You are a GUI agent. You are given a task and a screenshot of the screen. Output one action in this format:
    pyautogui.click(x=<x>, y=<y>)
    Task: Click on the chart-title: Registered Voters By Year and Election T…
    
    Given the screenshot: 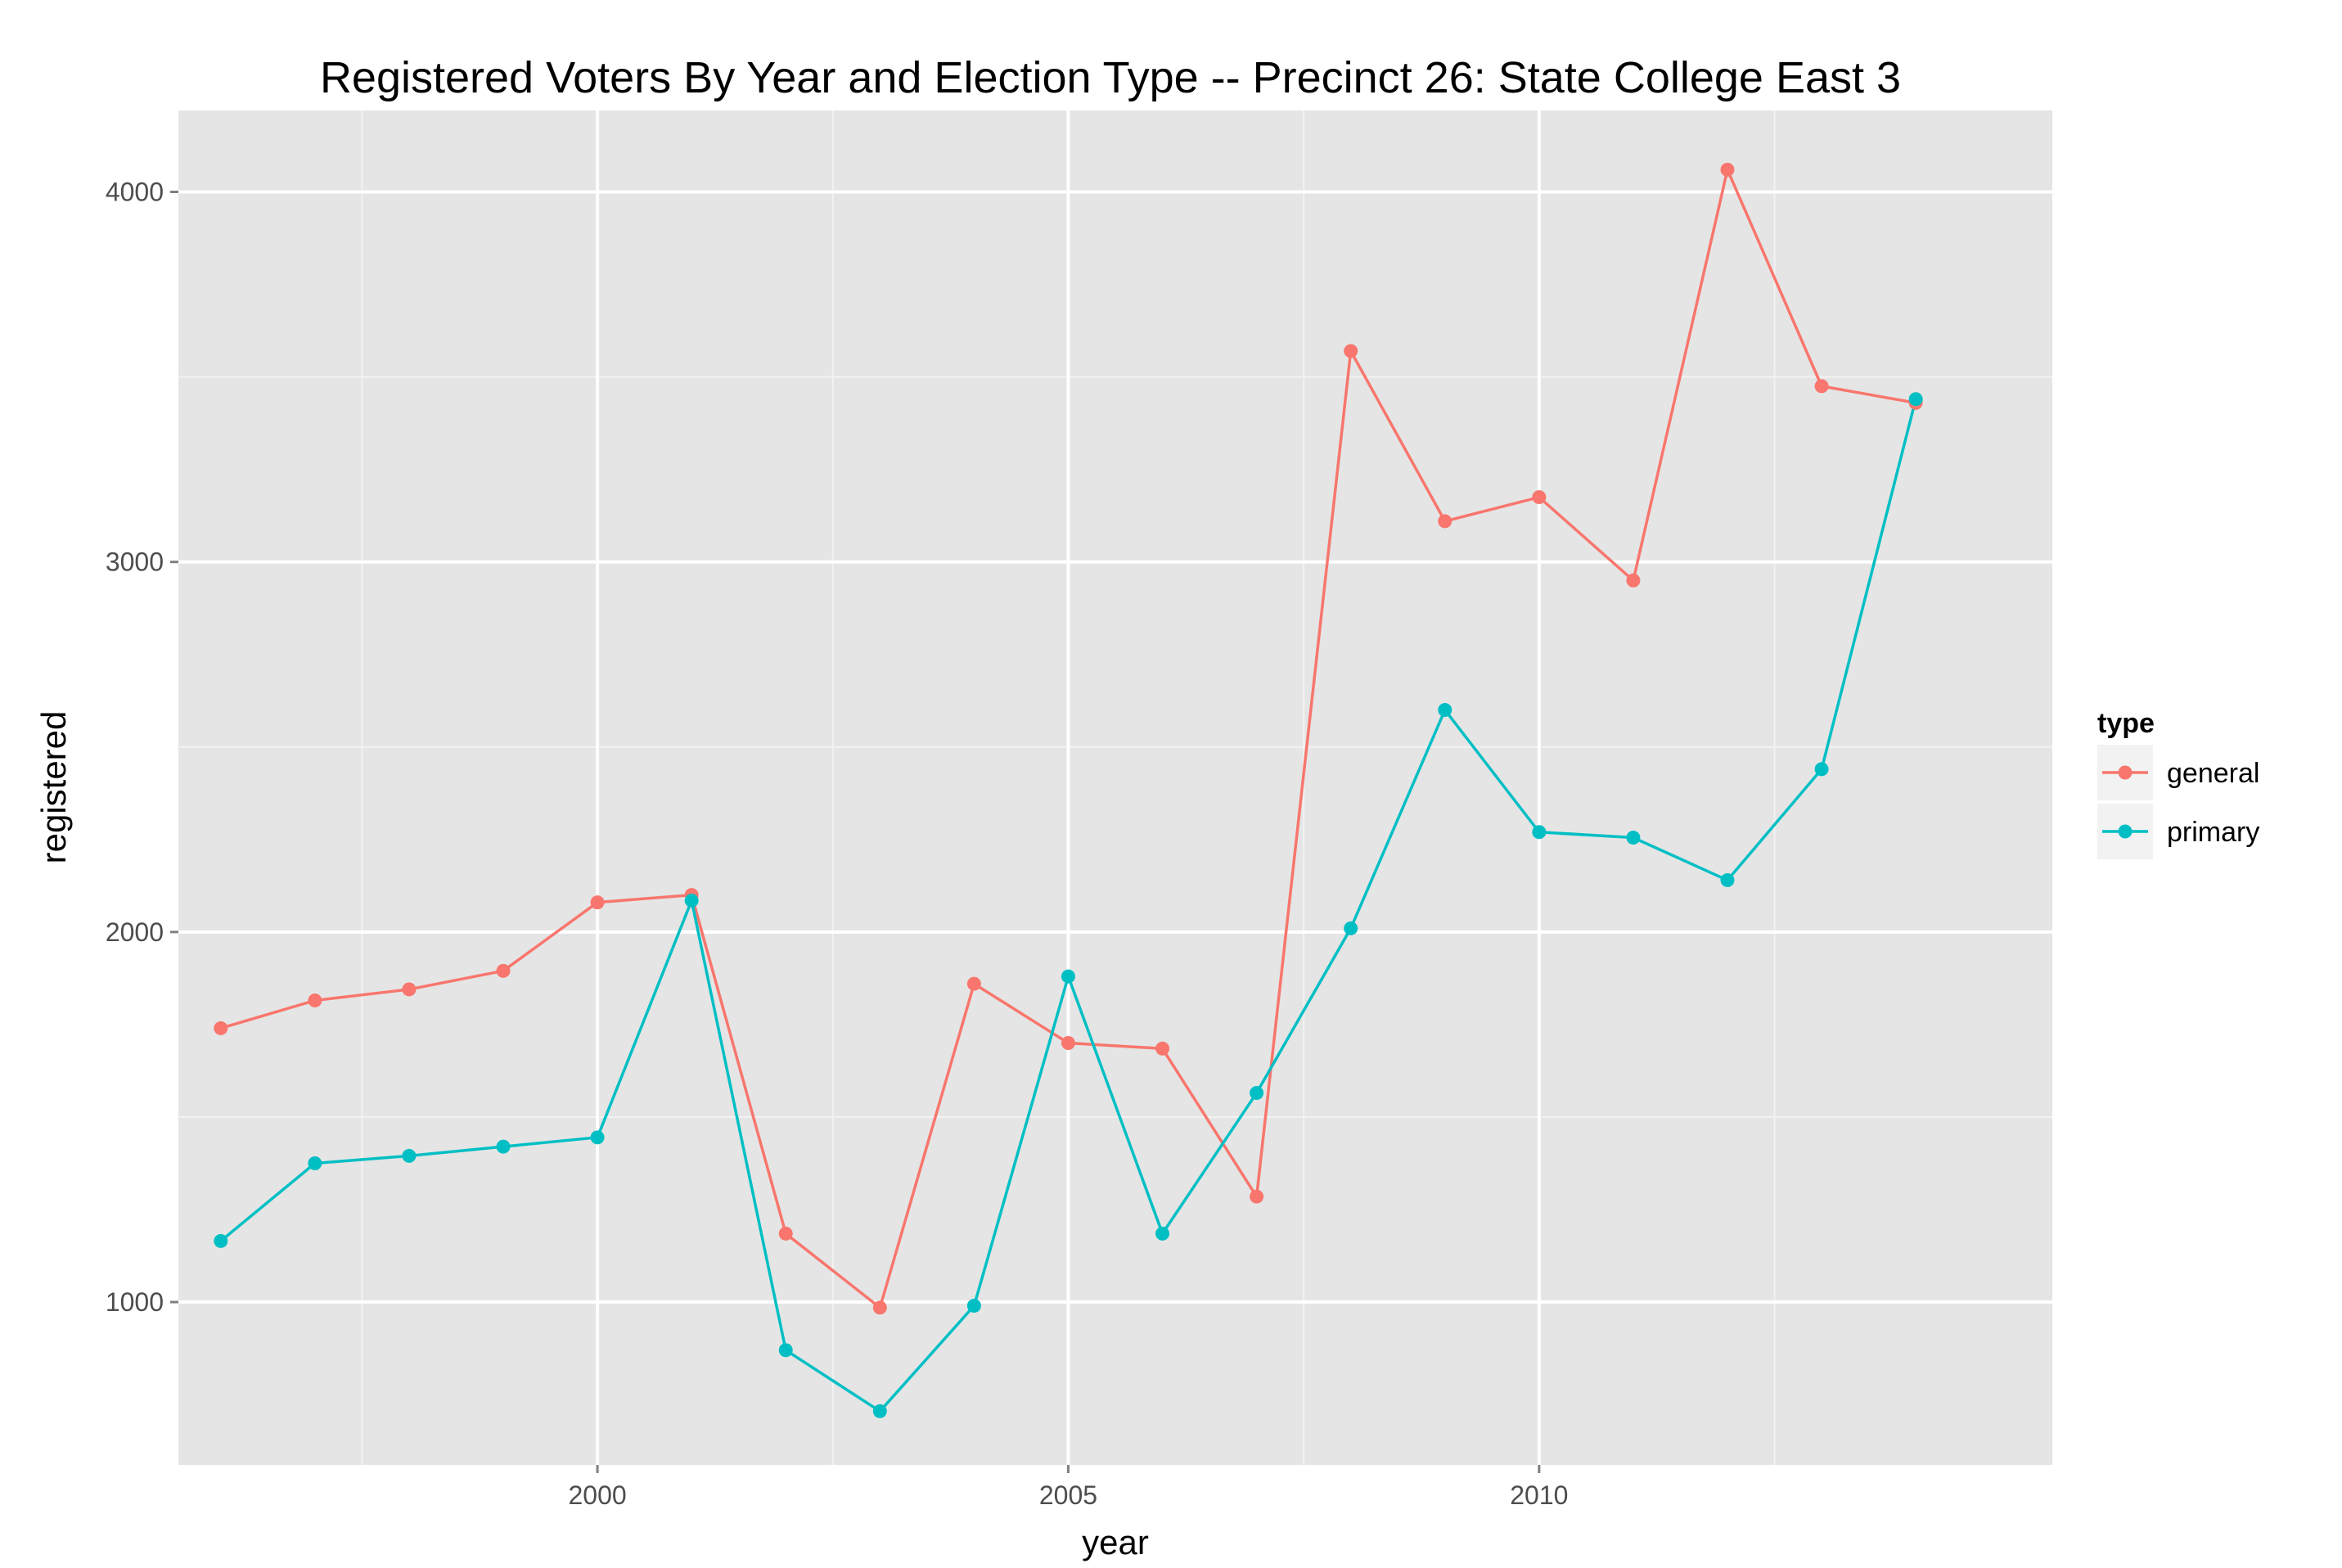 What is the action you would take?
    pyautogui.click(x=1110, y=77)
    